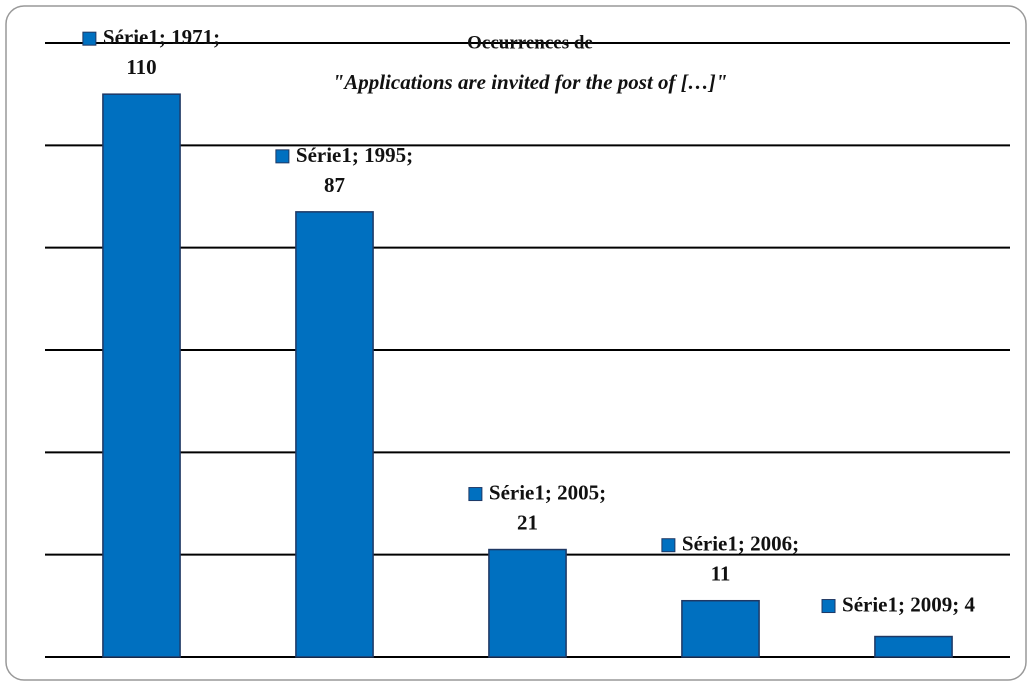  Describe the element at coordinates (908, 604) in the screenshot. I see `data-label: Série1; 2009; 4` at that location.